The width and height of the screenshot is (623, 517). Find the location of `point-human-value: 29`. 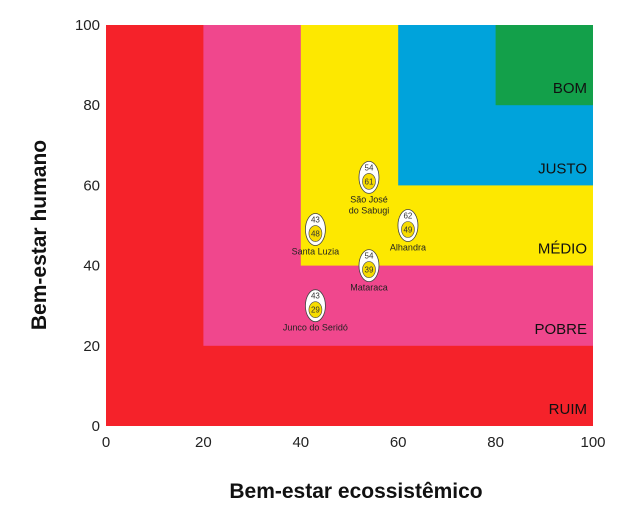

point-human-value: 29 is located at coordinates (315, 310).